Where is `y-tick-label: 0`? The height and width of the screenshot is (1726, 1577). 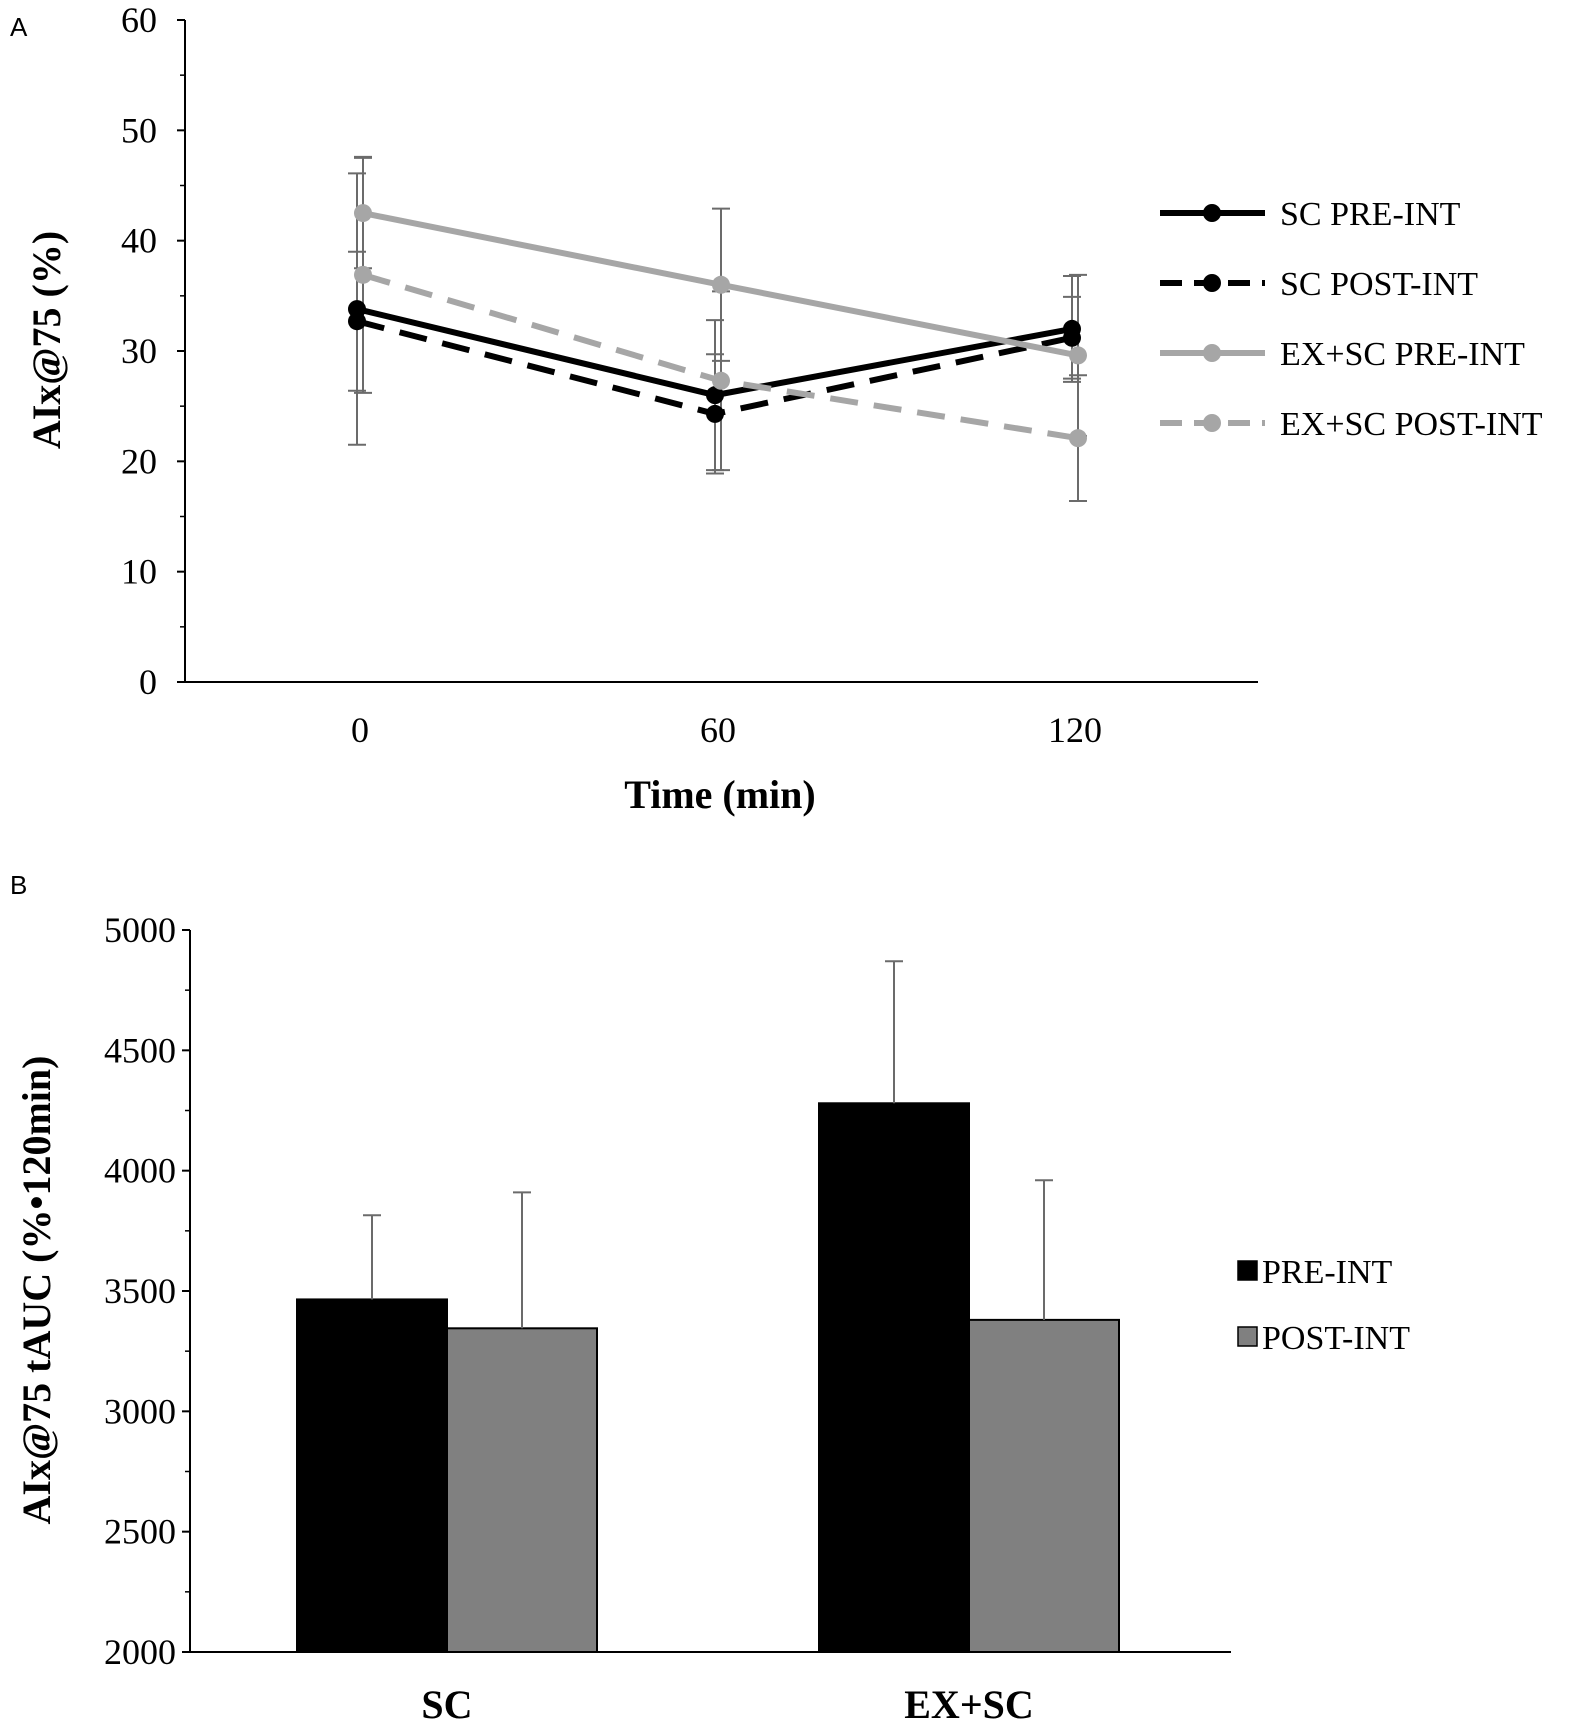
y-tick-label: 0 is located at coordinates (148, 682).